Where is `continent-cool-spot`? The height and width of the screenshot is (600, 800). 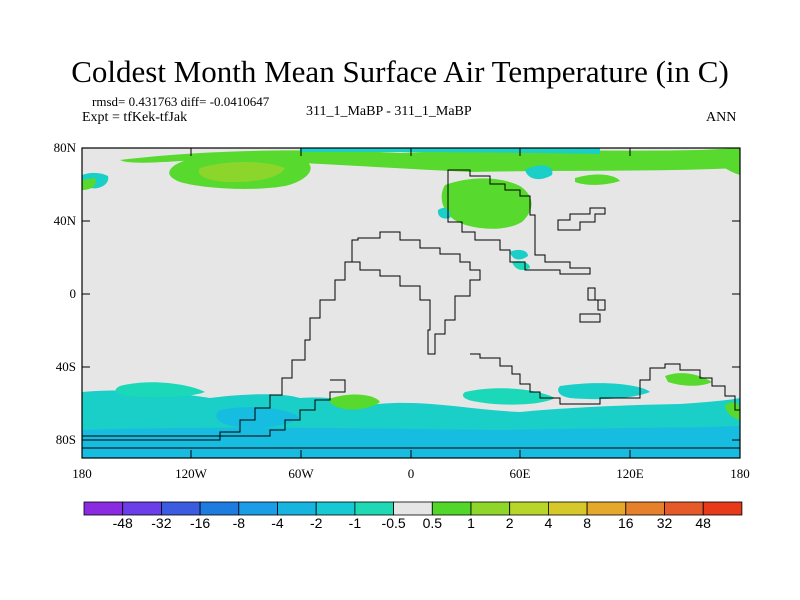
continent-cool-spot is located at coordinates (444, 213).